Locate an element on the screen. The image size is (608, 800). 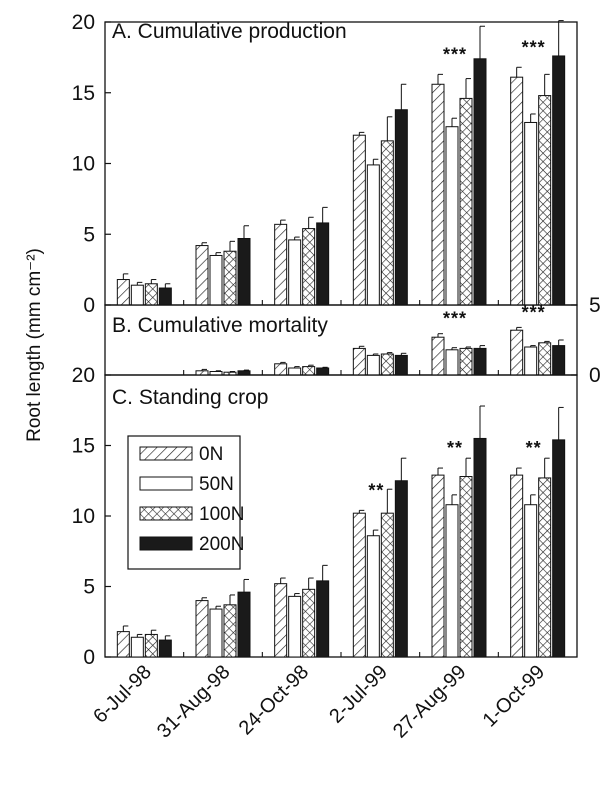
x-category-label: 27-Aug-99 is located at coordinates (430, 702).